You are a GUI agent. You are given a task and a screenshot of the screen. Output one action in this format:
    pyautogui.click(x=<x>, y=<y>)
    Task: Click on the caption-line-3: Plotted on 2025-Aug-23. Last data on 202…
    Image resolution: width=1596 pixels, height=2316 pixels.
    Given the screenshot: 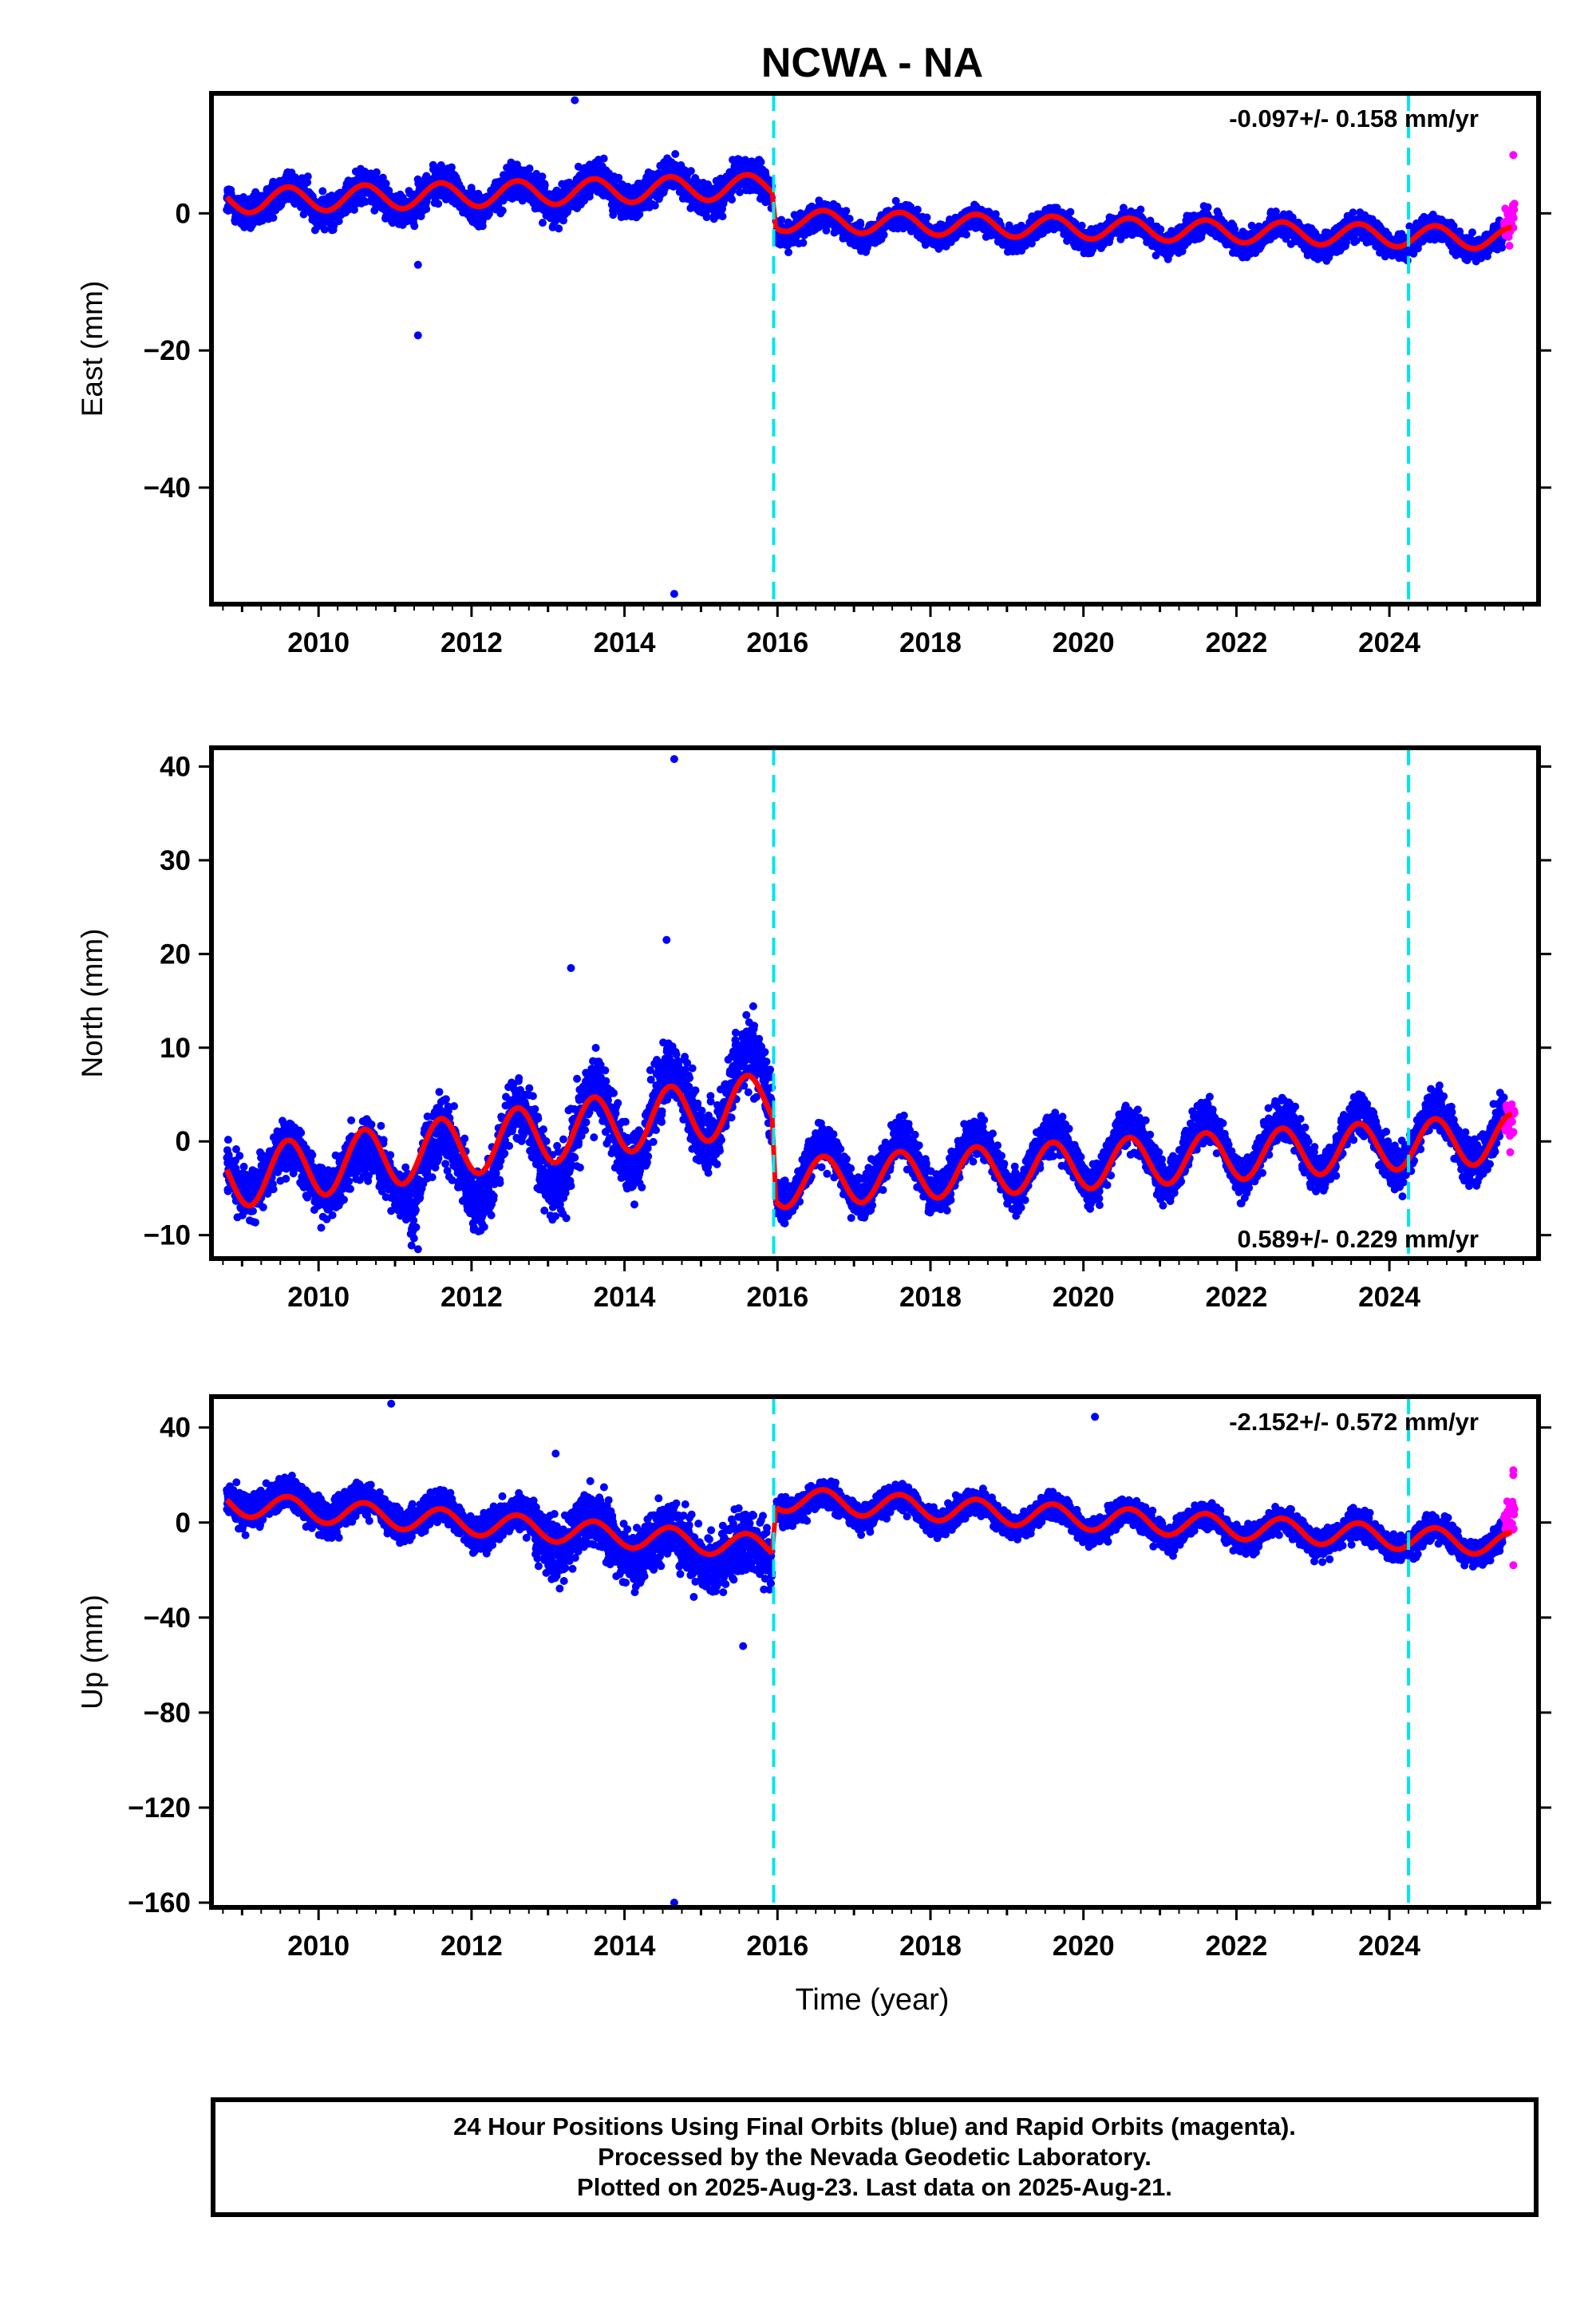 What is the action you would take?
    pyautogui.click(x=874, y=2187)
    